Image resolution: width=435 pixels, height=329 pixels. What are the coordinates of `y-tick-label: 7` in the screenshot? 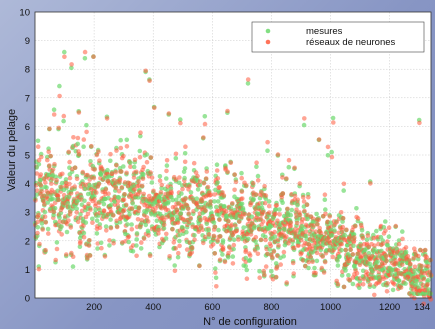 It's located at (27, 98).